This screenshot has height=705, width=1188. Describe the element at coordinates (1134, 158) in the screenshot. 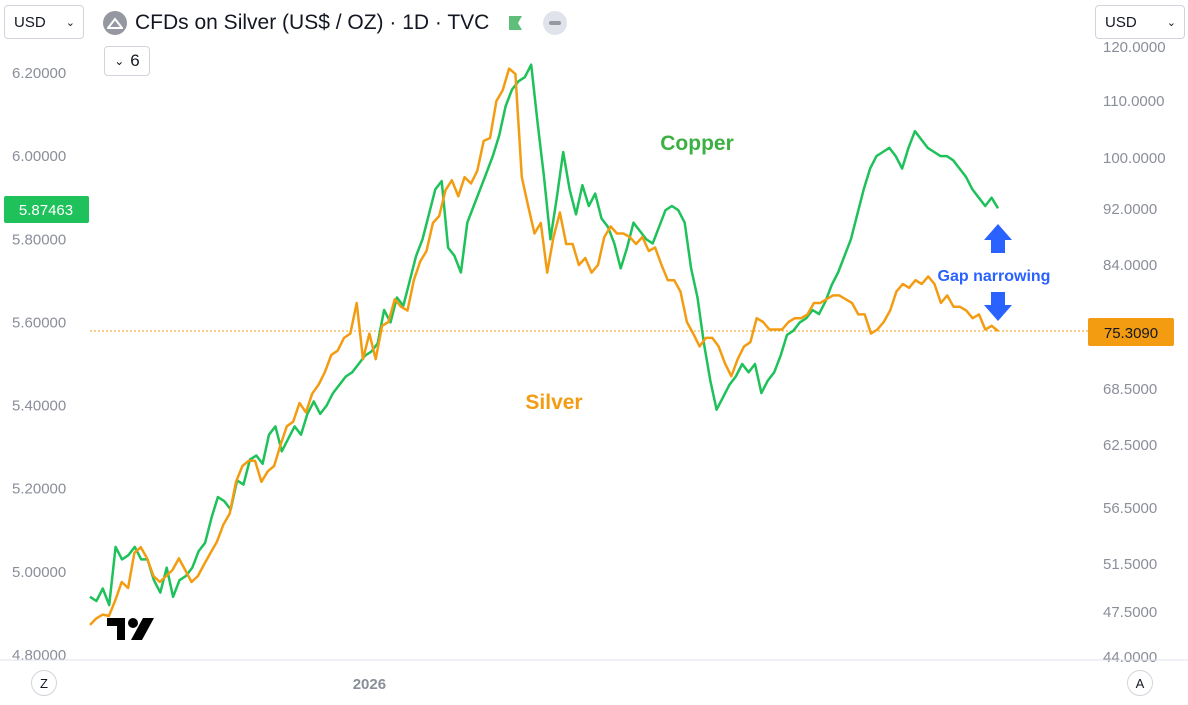

I see `right-axis-tick-label: 100.0000` at that location.